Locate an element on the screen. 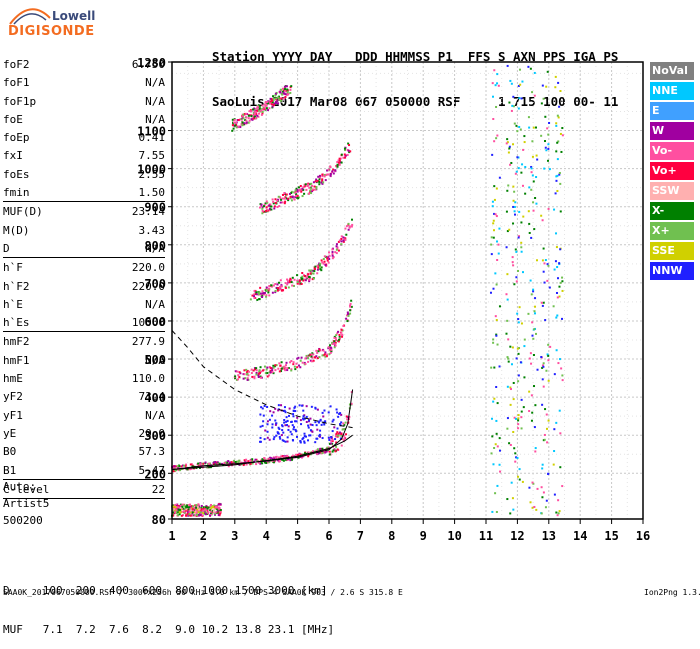  param-separator is located at coordinates (84, 202).